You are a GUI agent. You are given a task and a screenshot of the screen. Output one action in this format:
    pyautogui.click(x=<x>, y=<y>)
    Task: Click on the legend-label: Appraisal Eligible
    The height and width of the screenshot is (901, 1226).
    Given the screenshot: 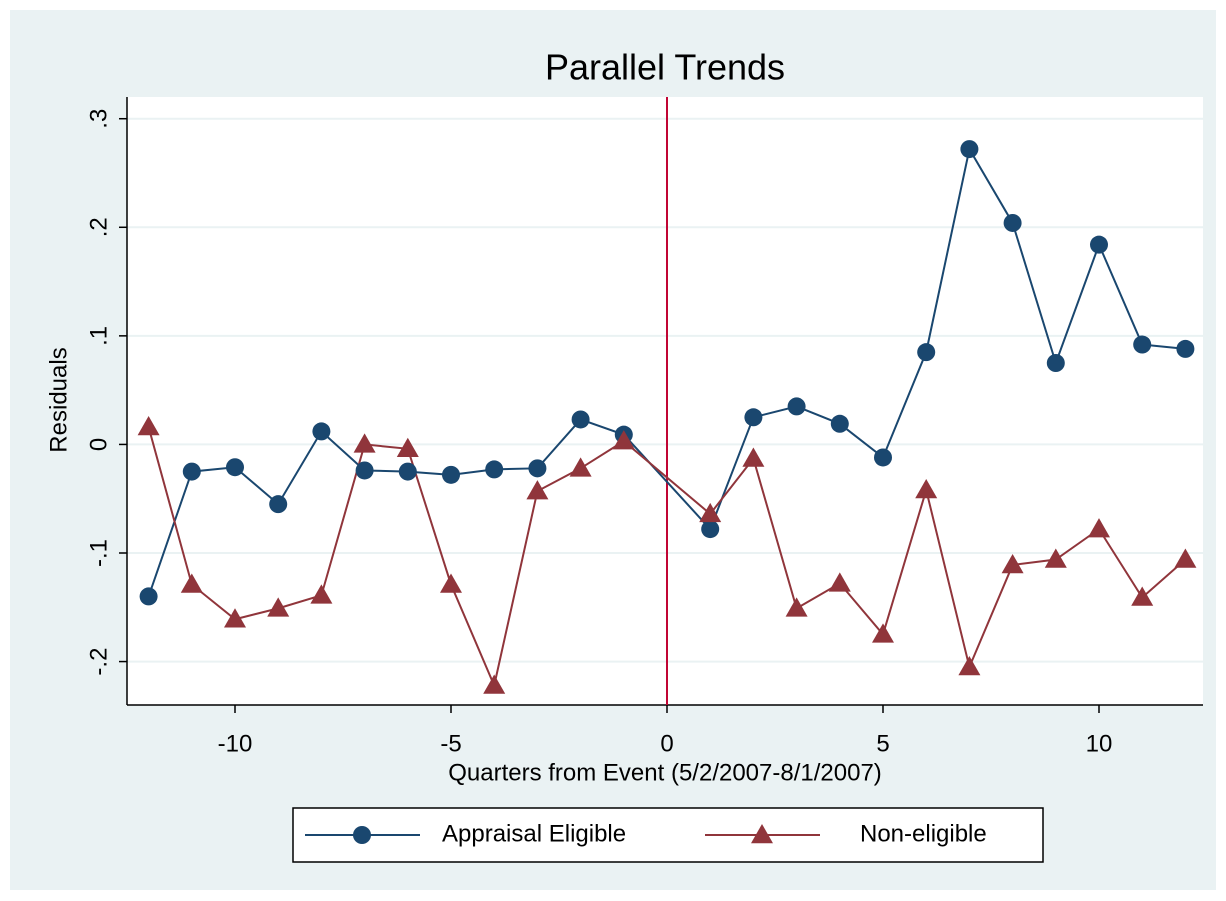 What is the action you would take?
    pyautogui.click(x=534, y=833)
    